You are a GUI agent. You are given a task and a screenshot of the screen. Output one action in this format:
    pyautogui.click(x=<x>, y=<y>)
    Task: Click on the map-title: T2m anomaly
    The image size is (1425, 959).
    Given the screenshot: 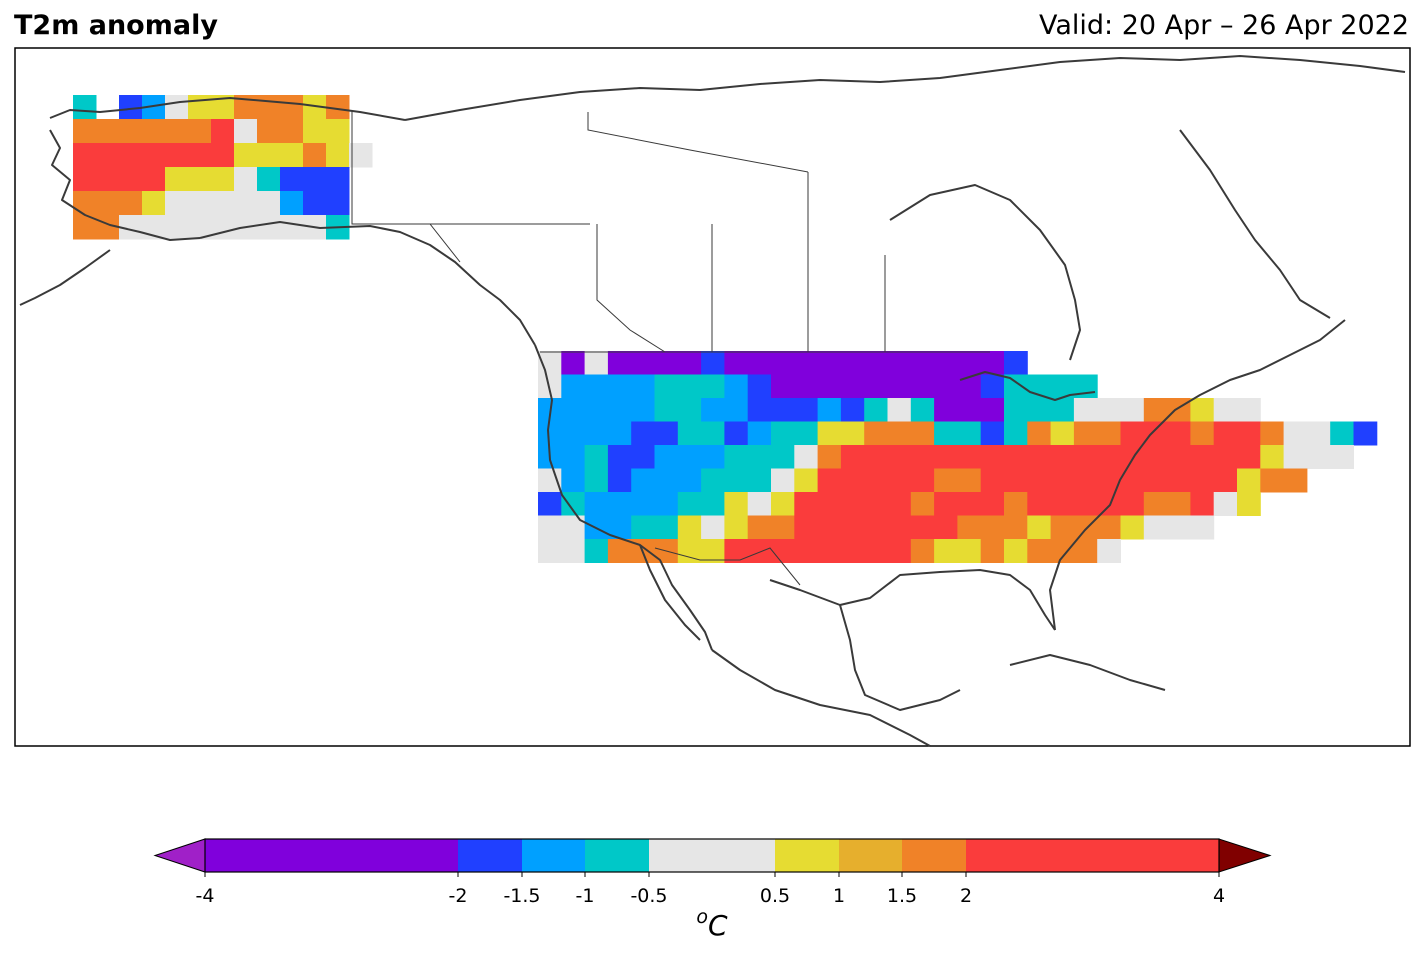 What is the action you would take?
    pyautogui.click(x=116, y=25)
    